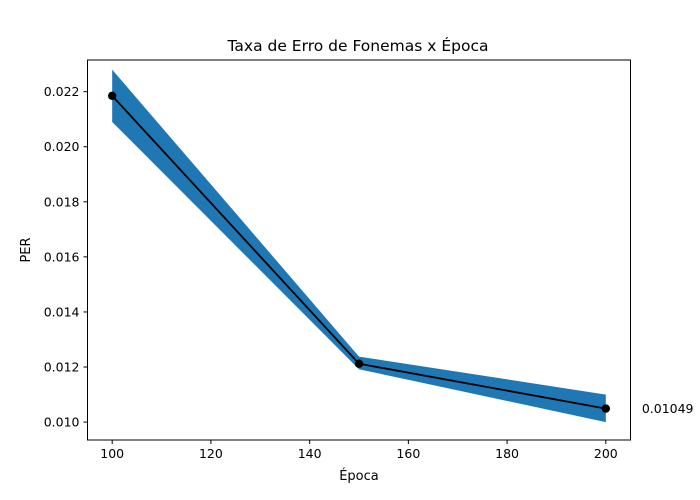  Describe the element at coordinates (112, 453) in the screenshot. I see `x-tick-label: 100` at that location.